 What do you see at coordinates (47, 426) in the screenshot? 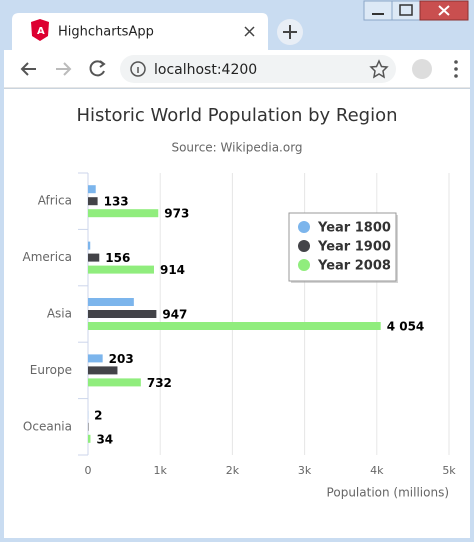
I see `y-tick-label: Oceania` at bounding box center [47, 426].